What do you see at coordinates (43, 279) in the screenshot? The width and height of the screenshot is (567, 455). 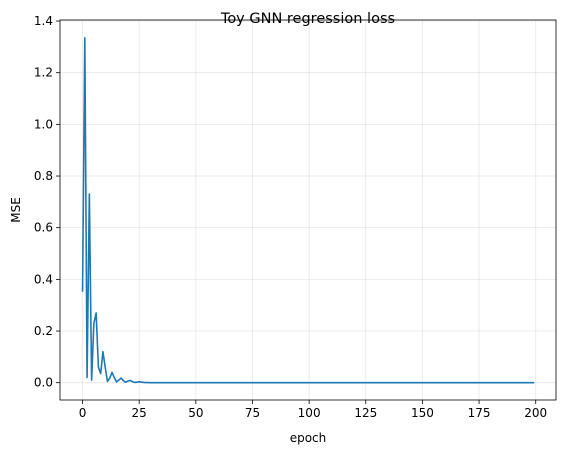 I see `y-tick-label: 0.4` at bounding box center [43, 279].